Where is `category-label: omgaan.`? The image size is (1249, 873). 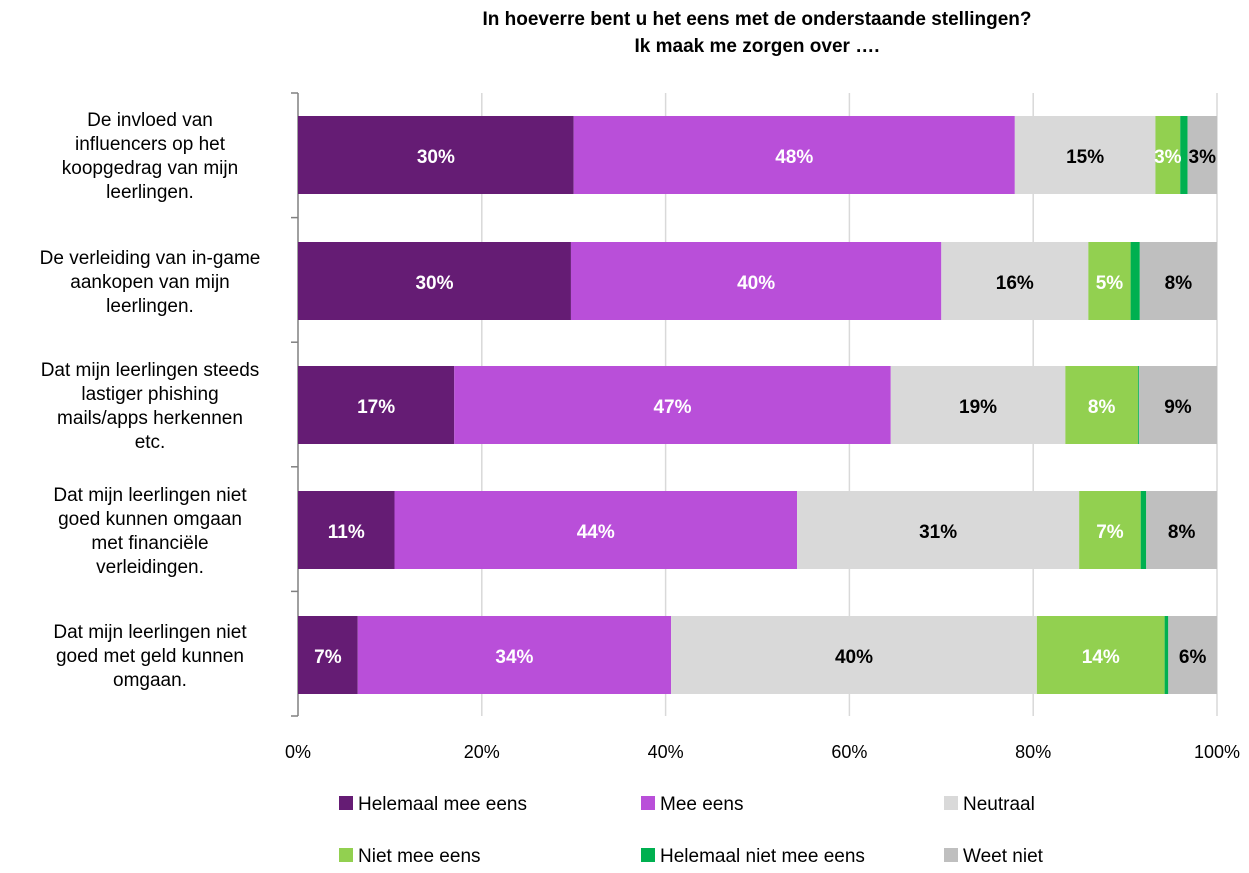 category-label: omgaan. is located at coordinates (150, 680).